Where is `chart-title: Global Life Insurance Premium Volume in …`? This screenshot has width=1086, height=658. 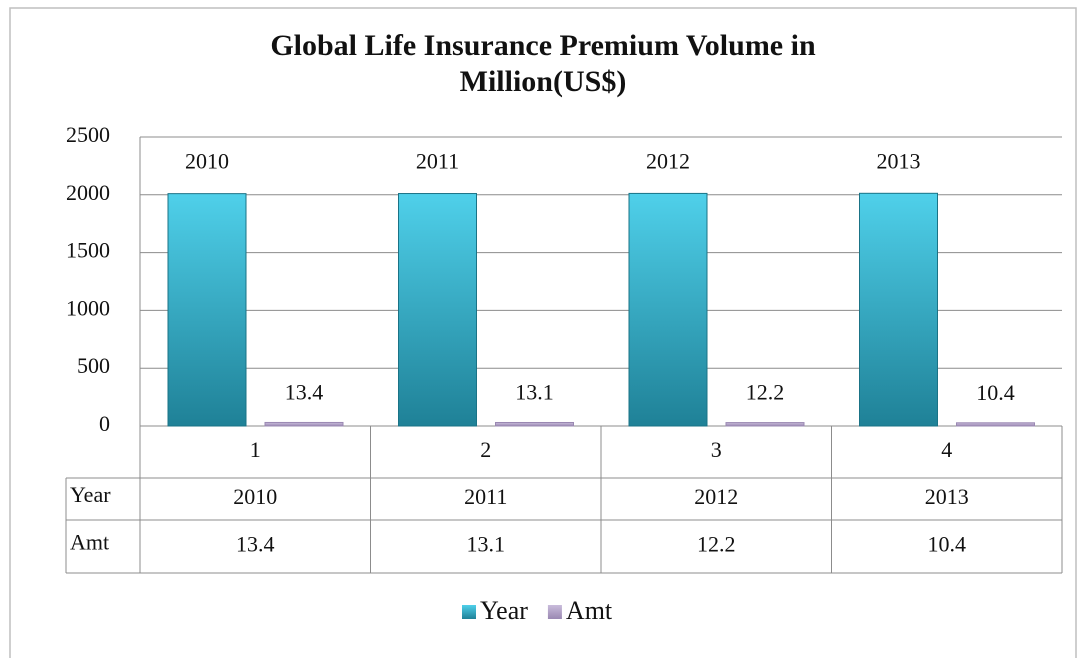 chart-title: Global Life Insurance Premium Volume in … is located at coordinates (543, 63).